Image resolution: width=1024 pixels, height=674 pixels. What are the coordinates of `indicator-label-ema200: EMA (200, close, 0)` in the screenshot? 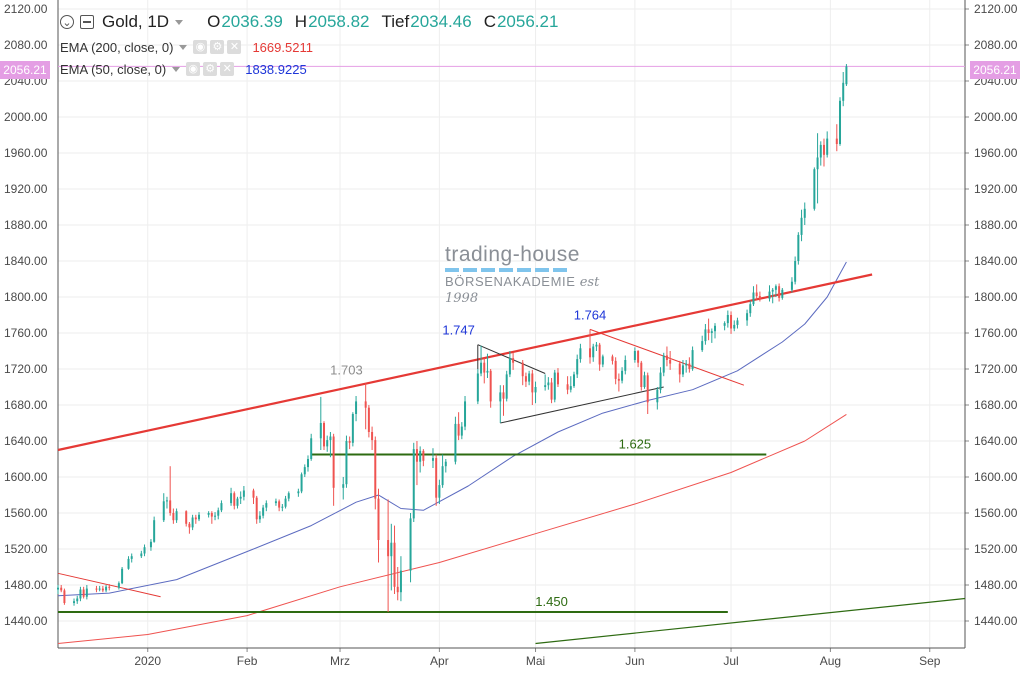 It's located at (117, 47).